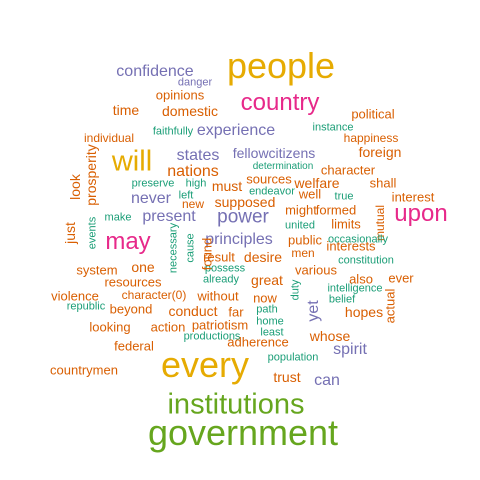 The height and width of the screenshot is (480, 480). What do you see at coordinates (109, 138) in the screenshot?
I see `cloud-word: individual` at bounding box center [109, 138].